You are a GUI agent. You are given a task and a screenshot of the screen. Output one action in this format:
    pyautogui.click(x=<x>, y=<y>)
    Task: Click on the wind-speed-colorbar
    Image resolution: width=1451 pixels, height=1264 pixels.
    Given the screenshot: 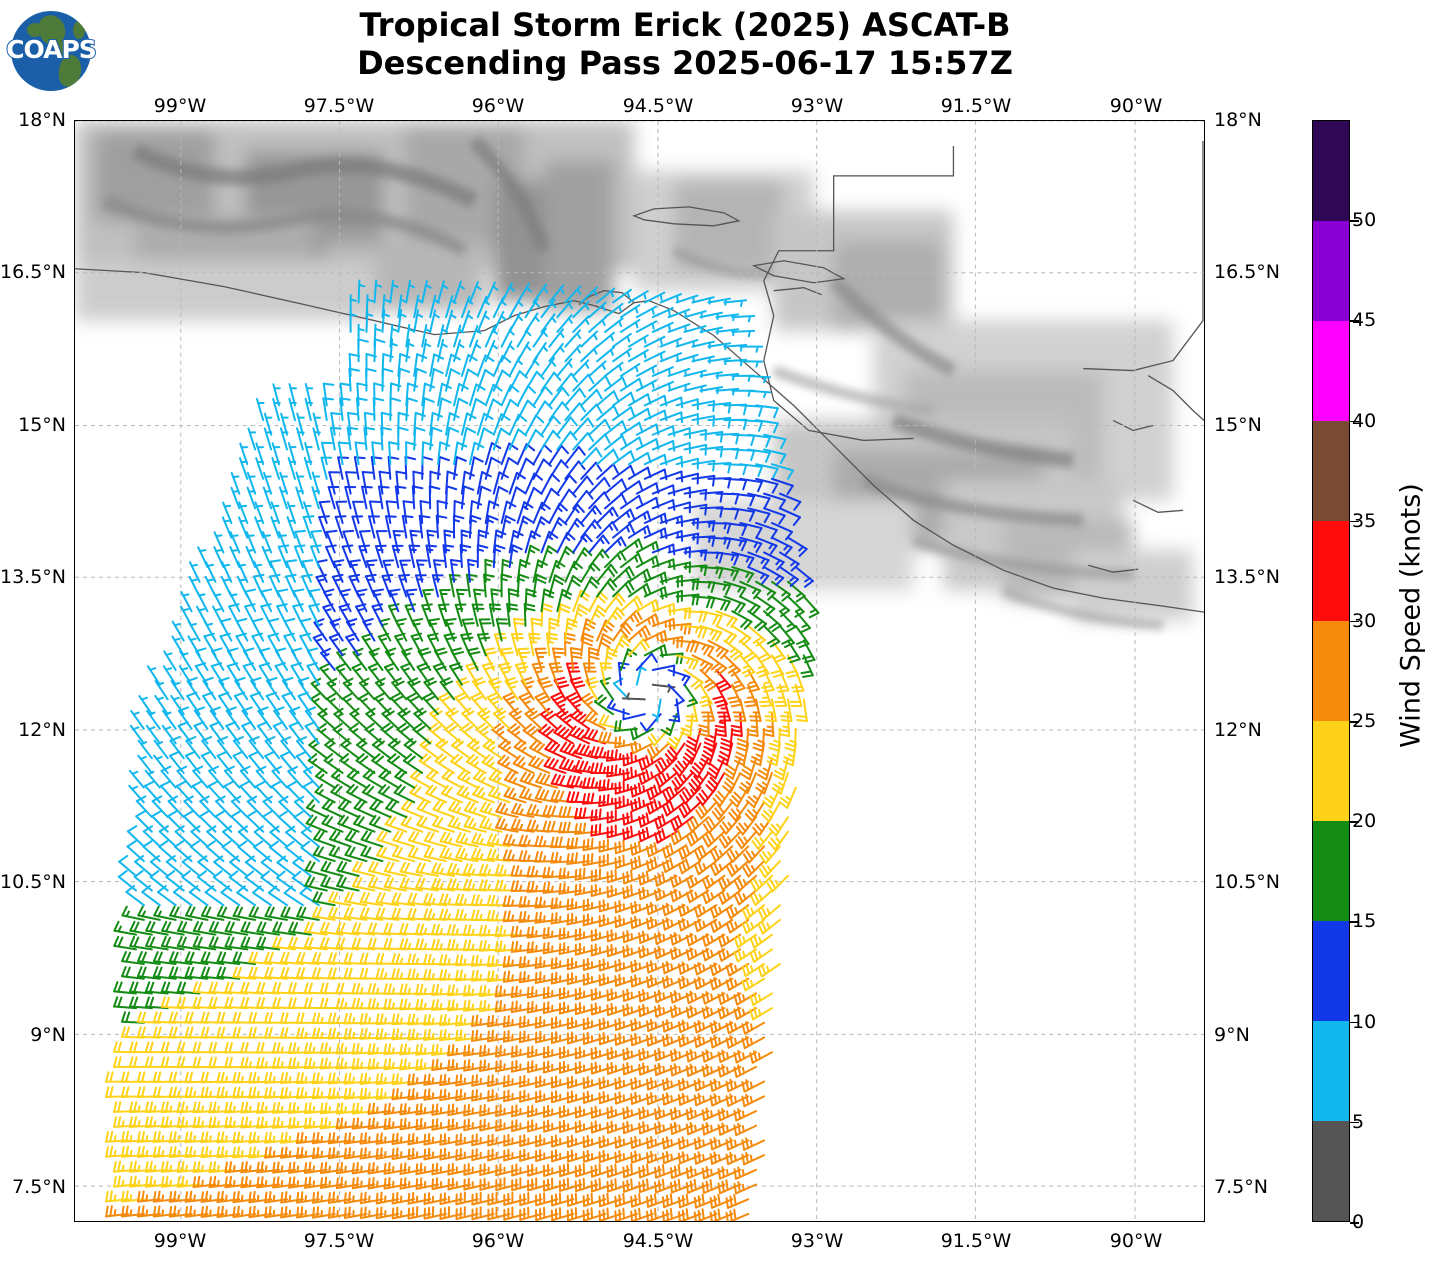 What is the action you would take?
    pyautogui.click(x=1331, y=671)
    